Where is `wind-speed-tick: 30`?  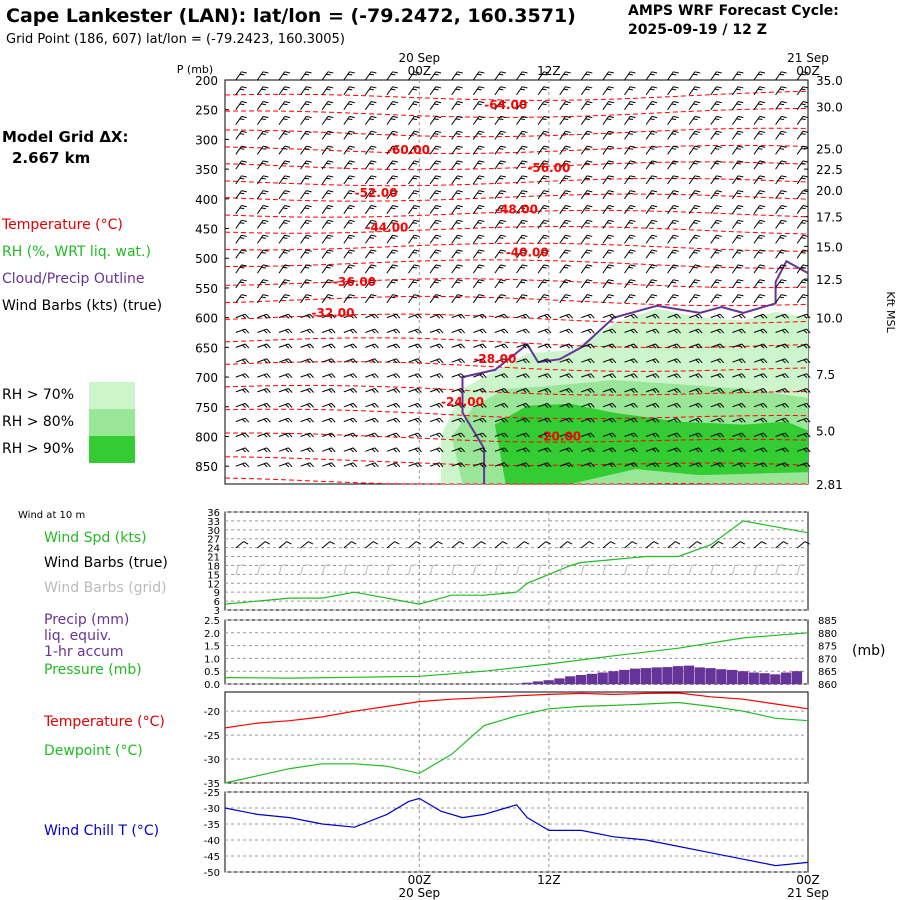 wind-speed-tick: 30 is located at coordinates (213, 531).